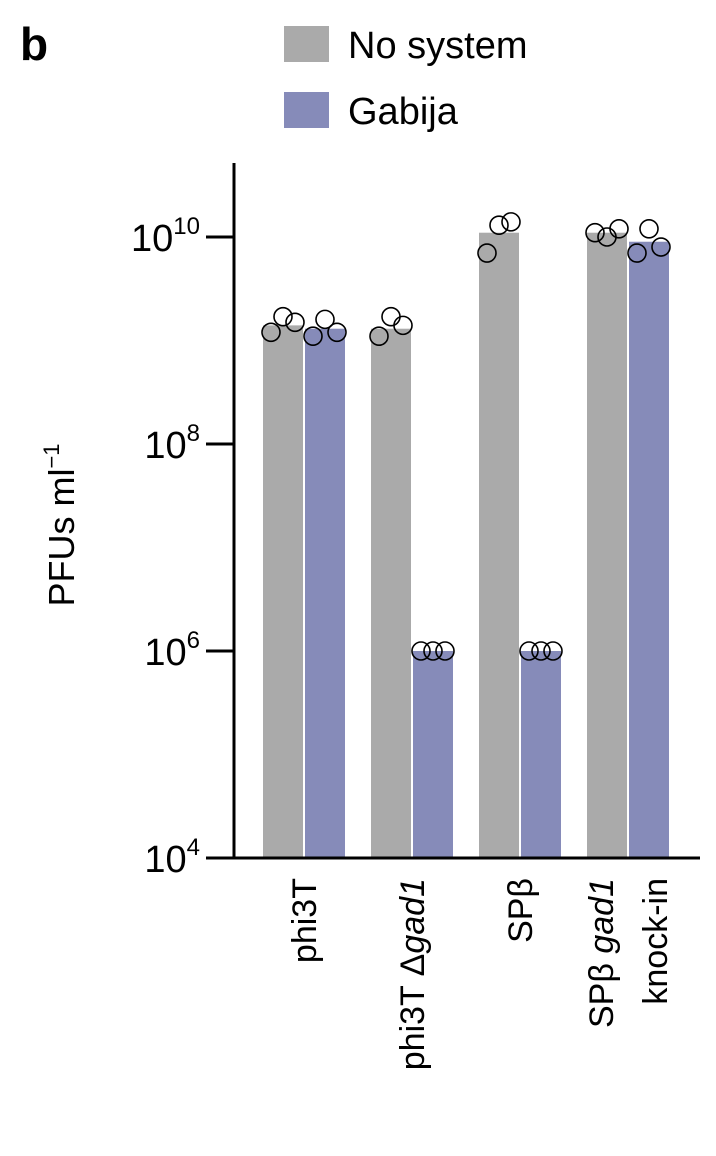 This screenshot has width=716, height=1156. Describe the element at coordinates (34, 44) in the screenshot. I see `panel-letter: b` at that location.